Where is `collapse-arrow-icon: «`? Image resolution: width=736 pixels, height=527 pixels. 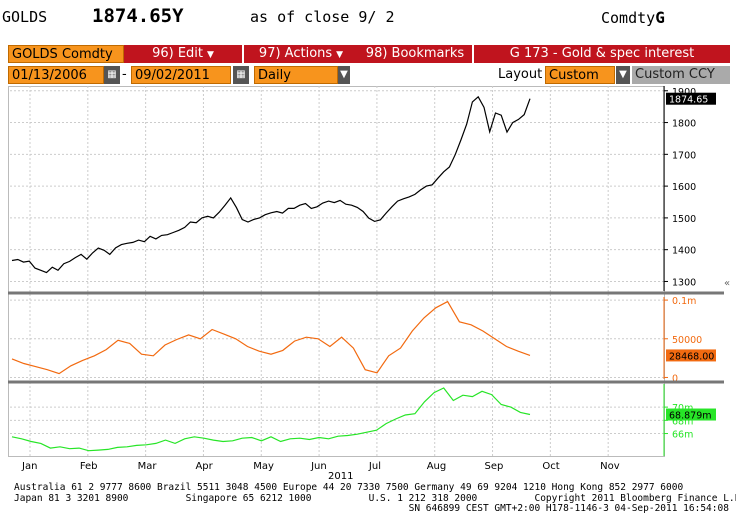 collapse-arrow-icon: « is located at coordinates (727, 283).